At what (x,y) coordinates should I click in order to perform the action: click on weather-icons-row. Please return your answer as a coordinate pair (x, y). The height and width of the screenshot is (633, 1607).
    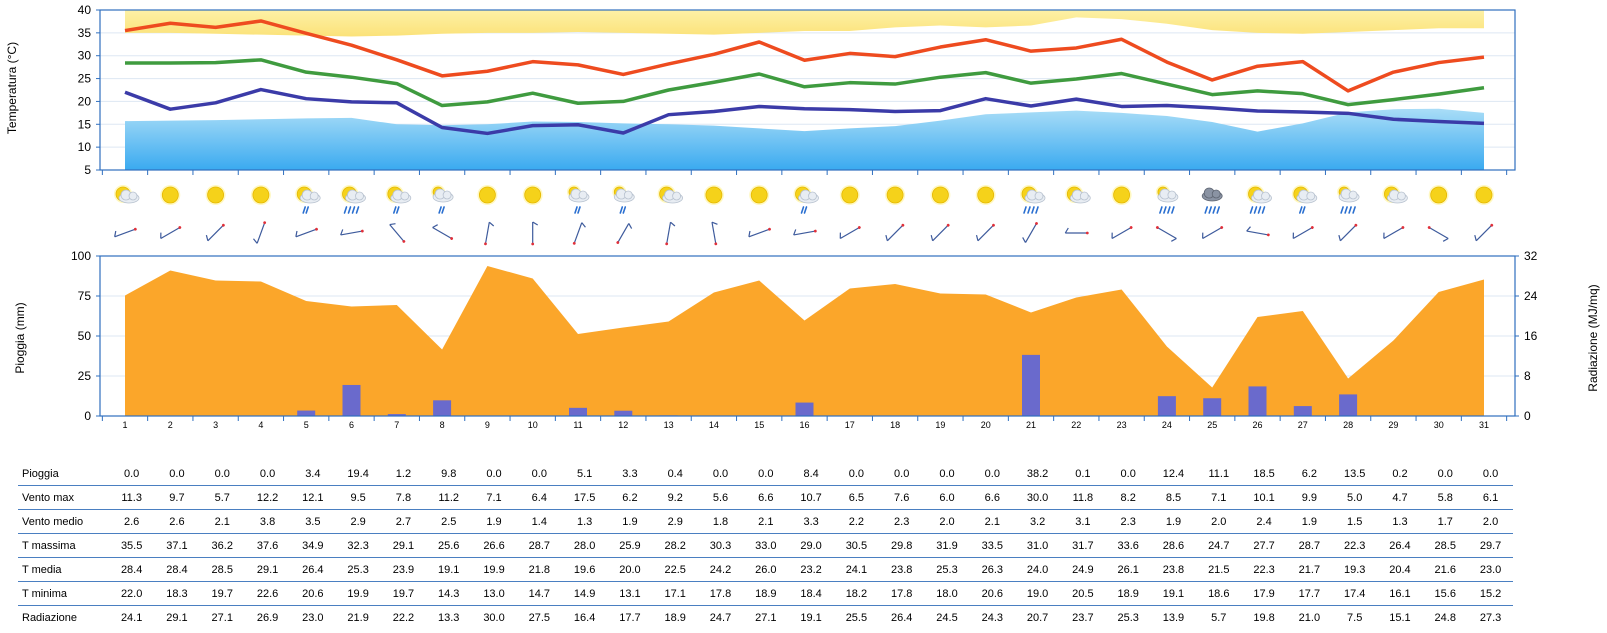
    Looking at the image, I should click on (804, 199).